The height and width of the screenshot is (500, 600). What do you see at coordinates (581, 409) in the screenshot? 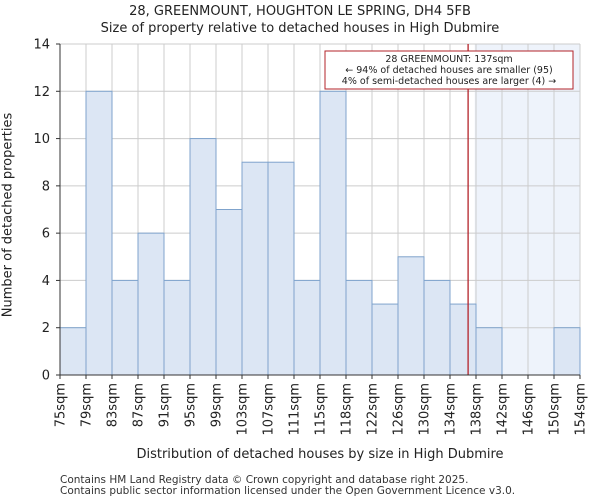
I see `x-tick-label: 154sqm` at bounding box center [581, 409].